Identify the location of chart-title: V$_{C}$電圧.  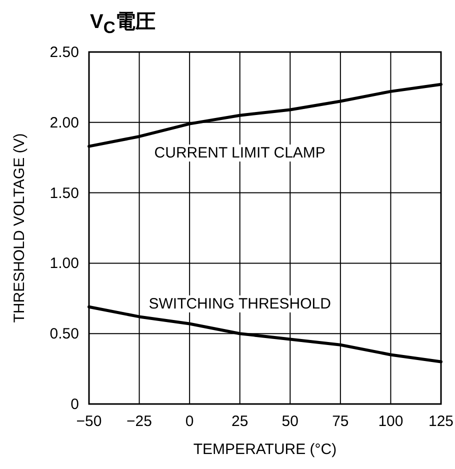
(123, 24).